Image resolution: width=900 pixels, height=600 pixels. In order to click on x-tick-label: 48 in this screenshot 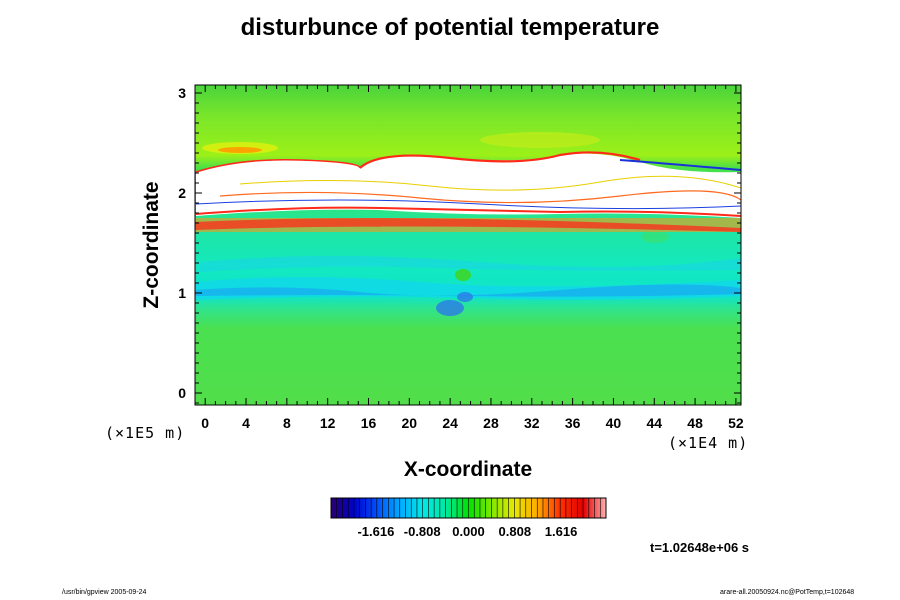, I will do `click(695, 423)`.